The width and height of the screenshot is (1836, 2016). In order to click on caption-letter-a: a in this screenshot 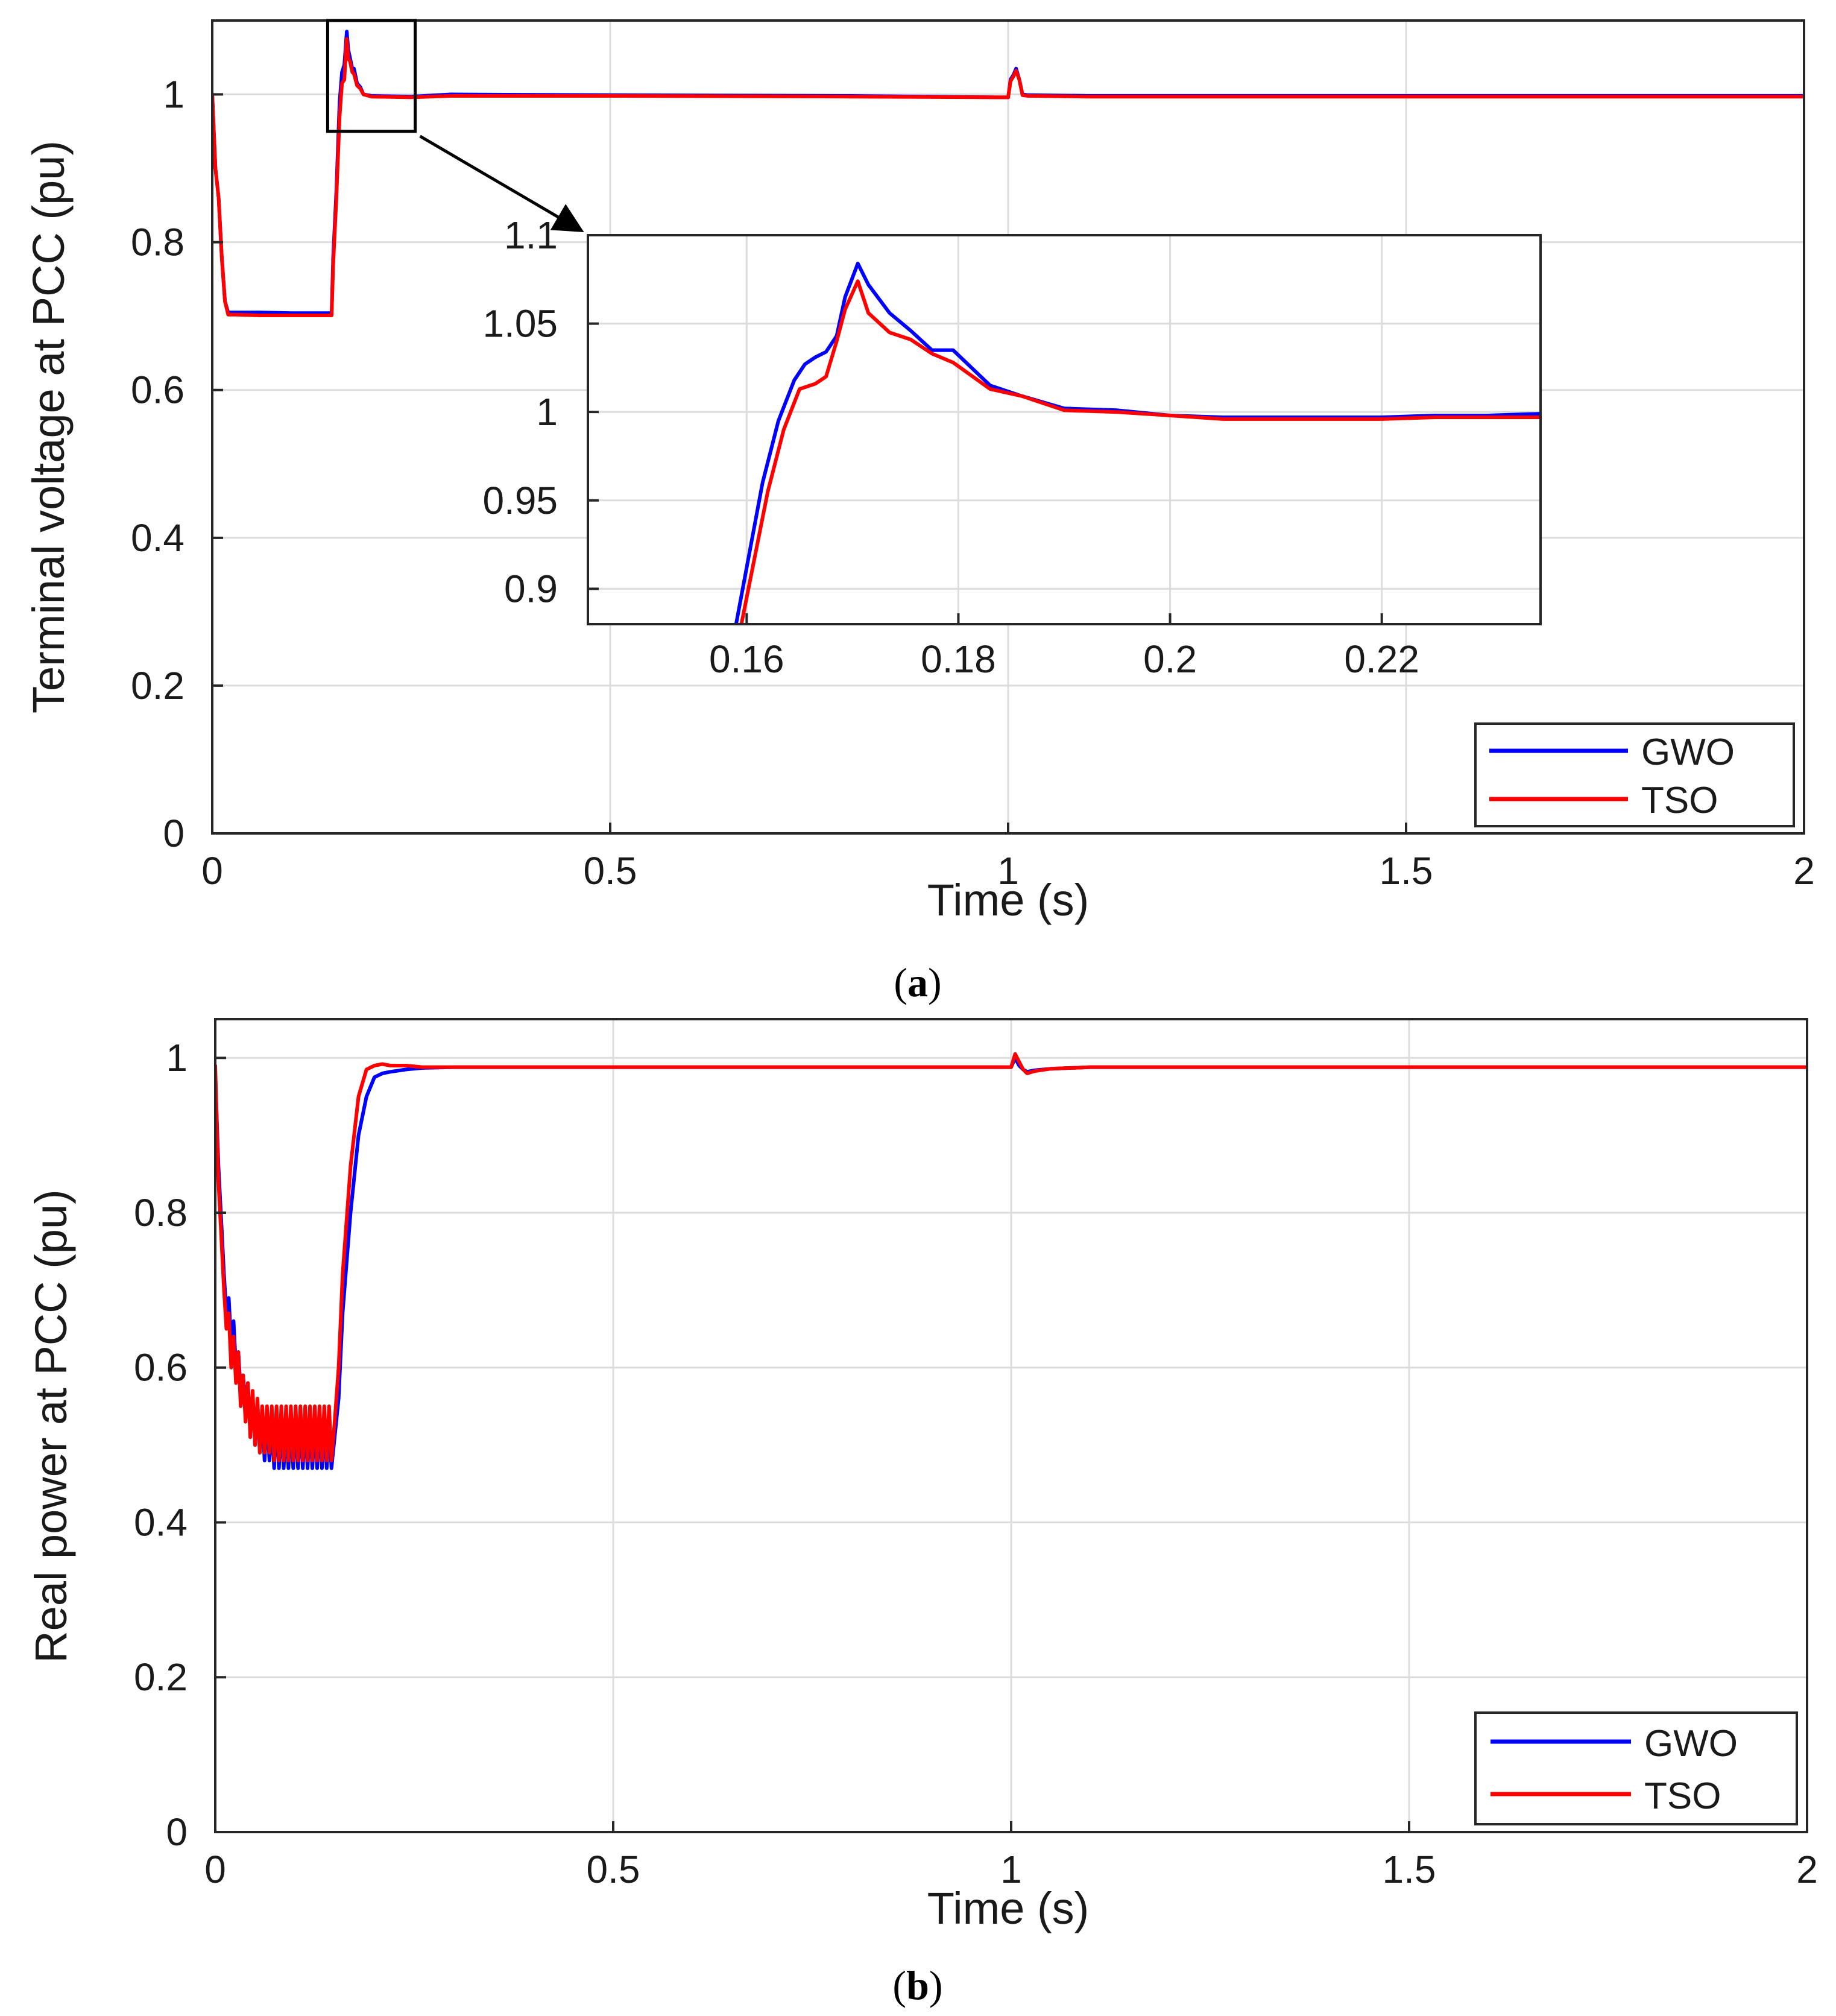, I will do `click(917, 982)`.